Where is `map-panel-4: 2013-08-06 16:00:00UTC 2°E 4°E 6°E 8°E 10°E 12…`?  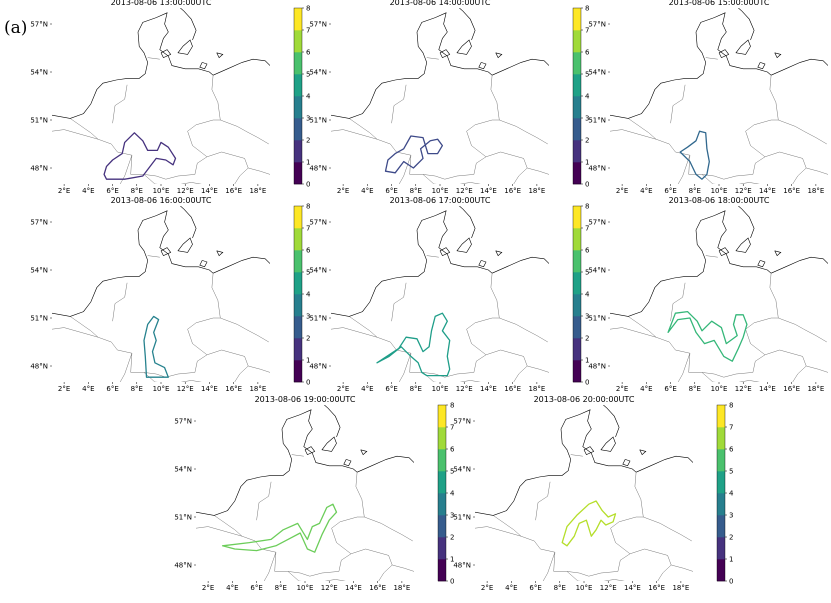 map-panel-4: 2013-08-06 16:00:00UTC 2°E 4°E 6°E 8°E 10°E 12… is located at coordinates (169, 300).